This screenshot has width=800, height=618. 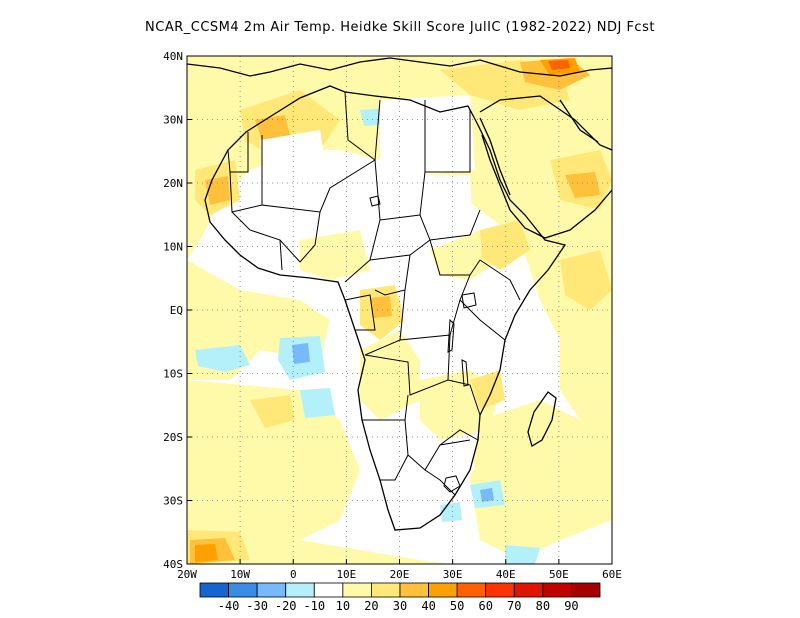 I want to click on arabian-coastline, so click(x=545, y=167).